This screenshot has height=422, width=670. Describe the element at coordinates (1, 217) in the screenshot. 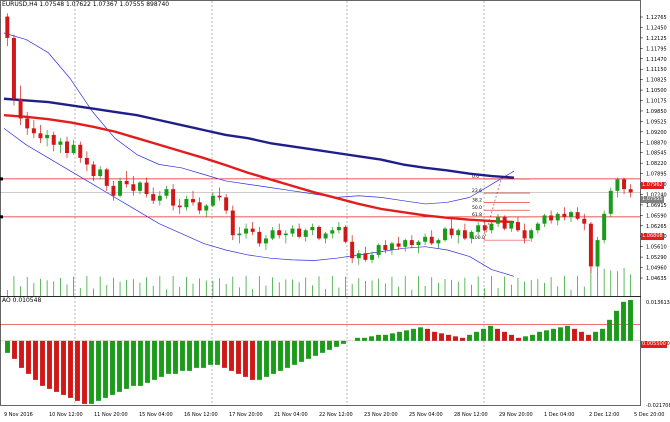

I see `level-anchor-mid` at that location.